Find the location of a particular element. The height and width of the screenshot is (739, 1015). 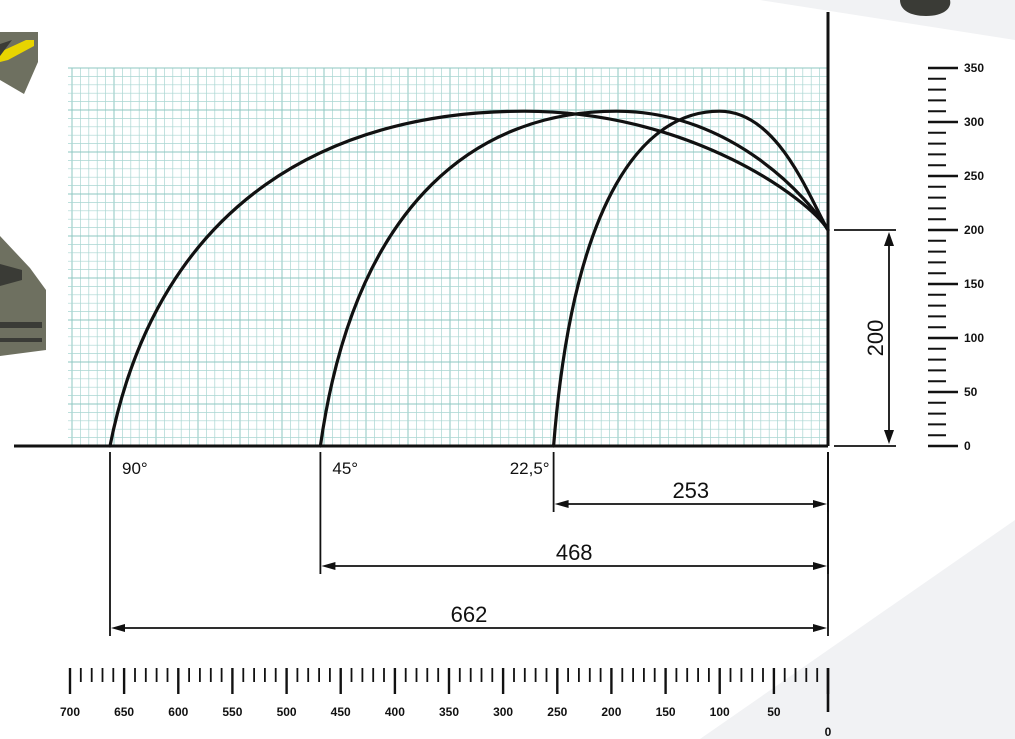

vertical-scale-label: 100 is located at coordinates (974, 338).